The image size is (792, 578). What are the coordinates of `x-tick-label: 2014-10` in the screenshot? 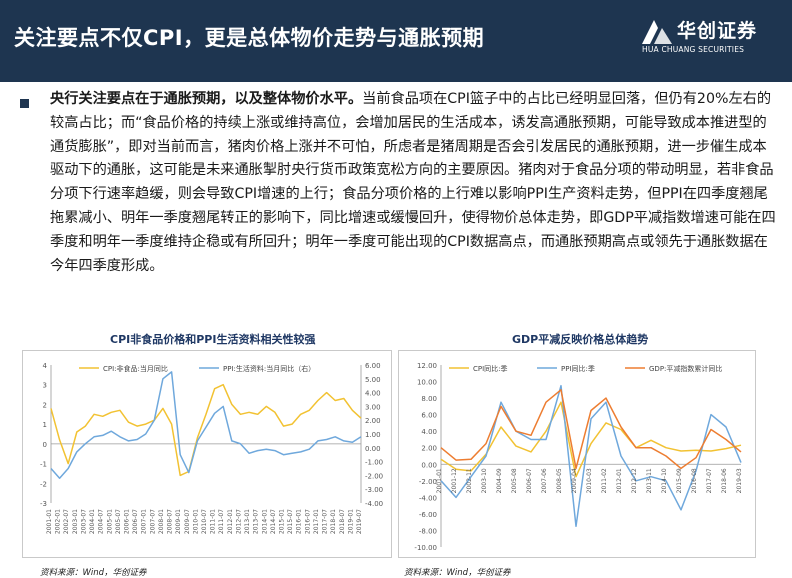 It's located at (664, 480).